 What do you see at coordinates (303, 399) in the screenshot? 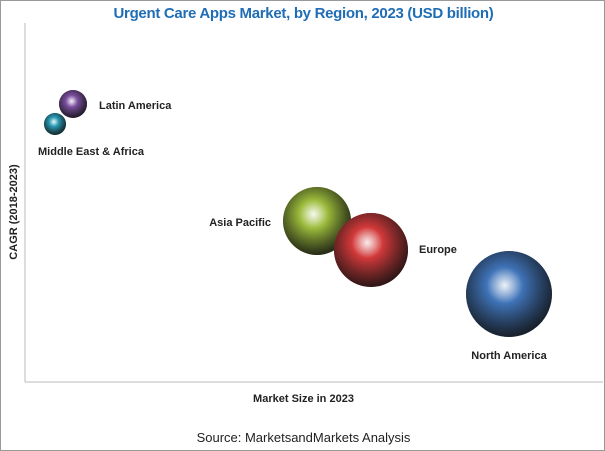
I see `x-axis-label: Market Size in 2023` at bounding box center [303, 399].